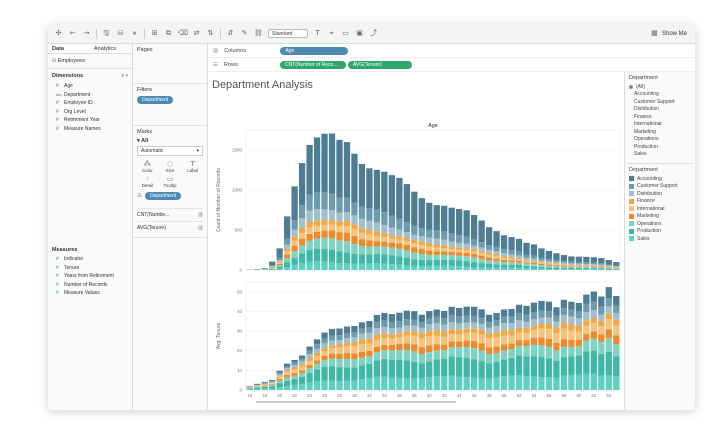  What do you see at coordinates (660, 140) in the screenshot?
I see `filter-legend-item: Operations` at bounding box center [660, 140].